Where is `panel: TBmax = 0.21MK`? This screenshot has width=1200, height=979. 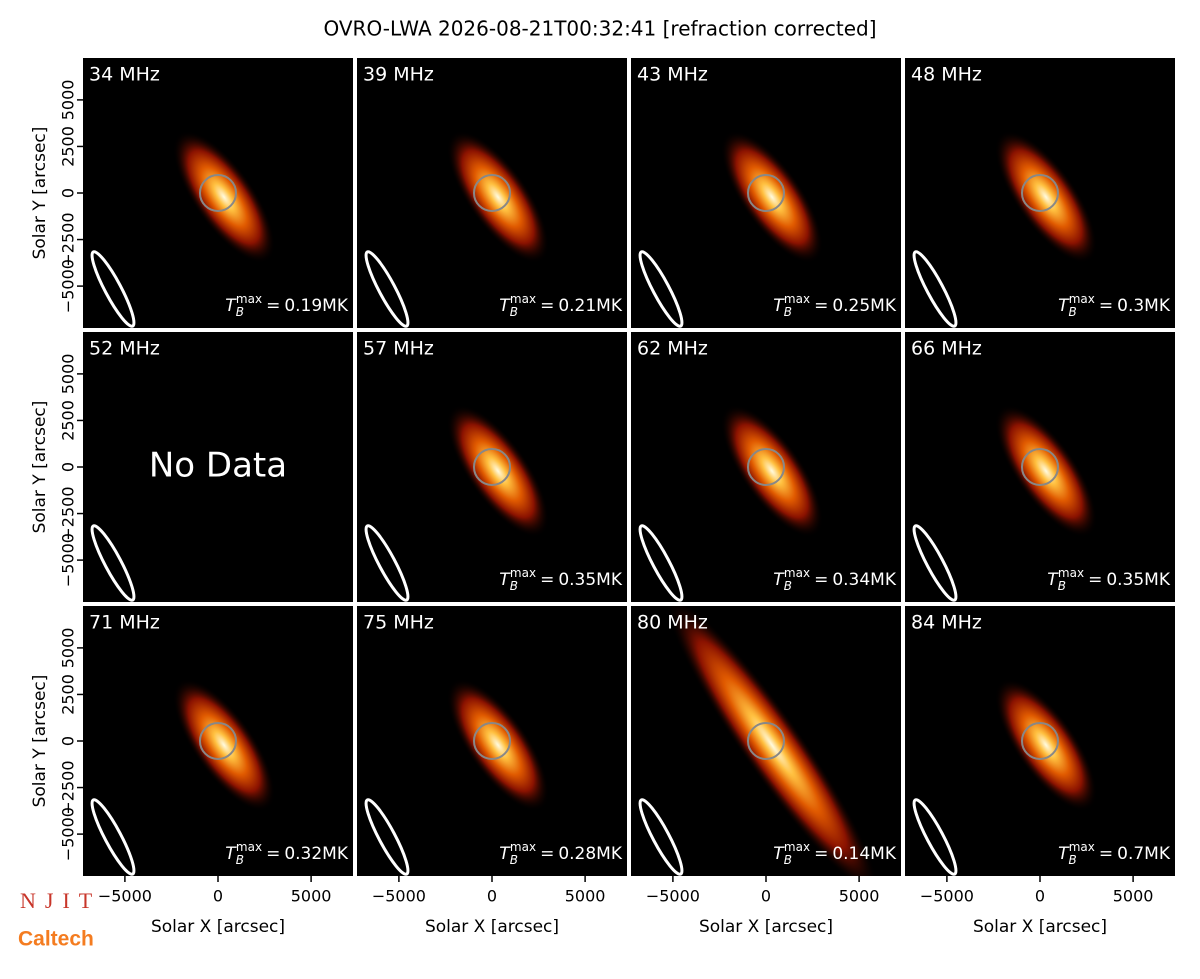 panel: TBmax = 0.21MK is located at coordinates (493, 229).